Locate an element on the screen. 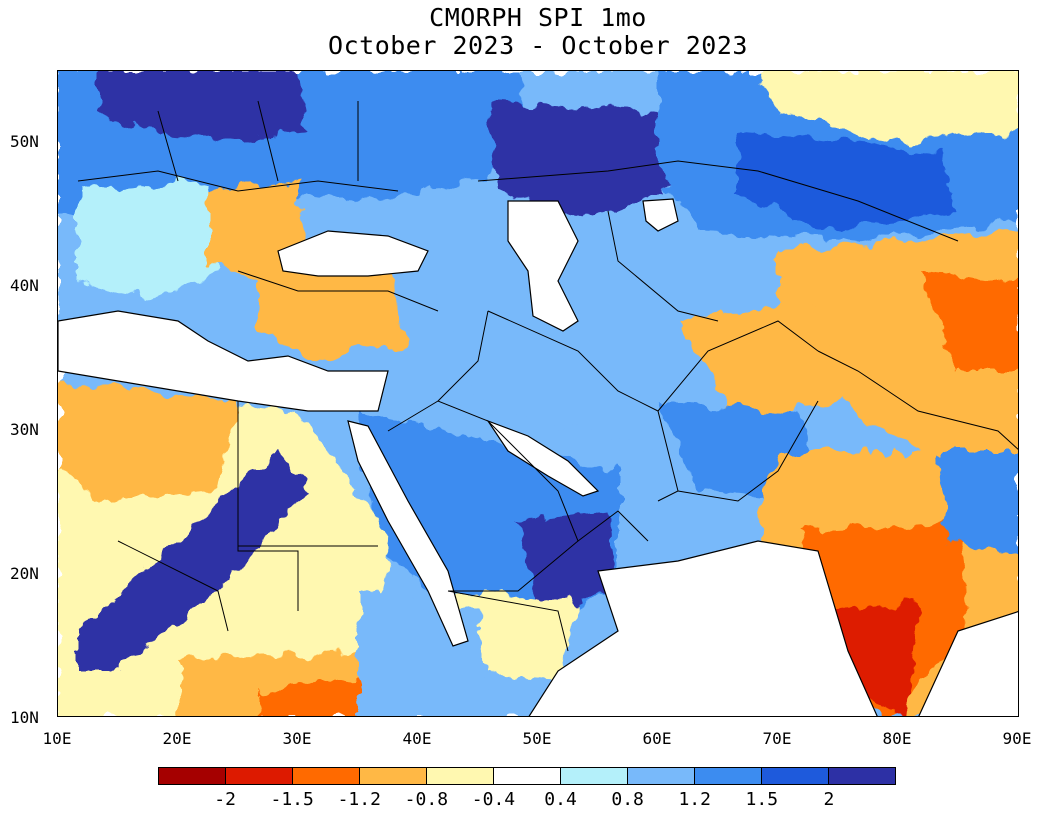  legend-label: -1.2 is located at coordinates (359, 799).